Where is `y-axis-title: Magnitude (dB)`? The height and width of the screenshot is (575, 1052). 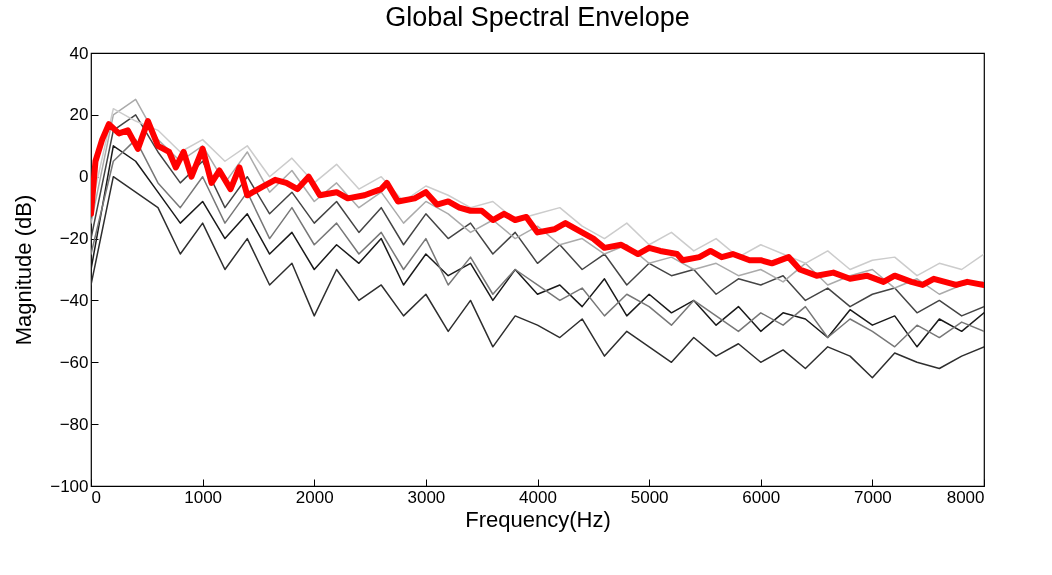 y-axis-title: Magnitude (dB) is located at coordinates (24, 270).